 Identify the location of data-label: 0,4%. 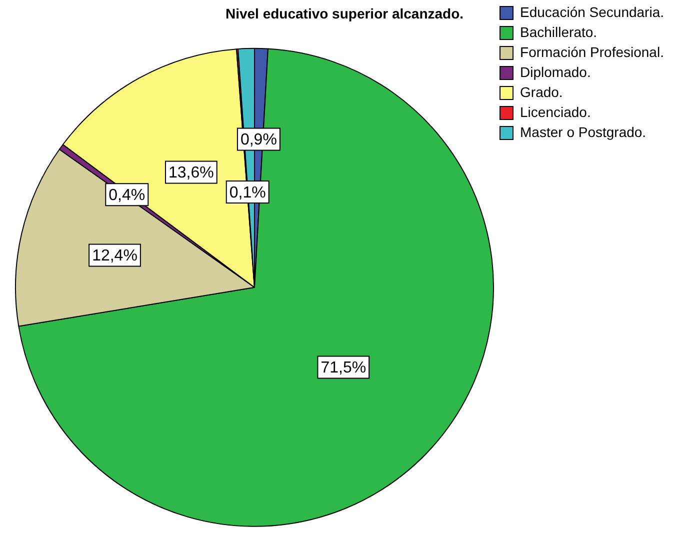
(127, 195).